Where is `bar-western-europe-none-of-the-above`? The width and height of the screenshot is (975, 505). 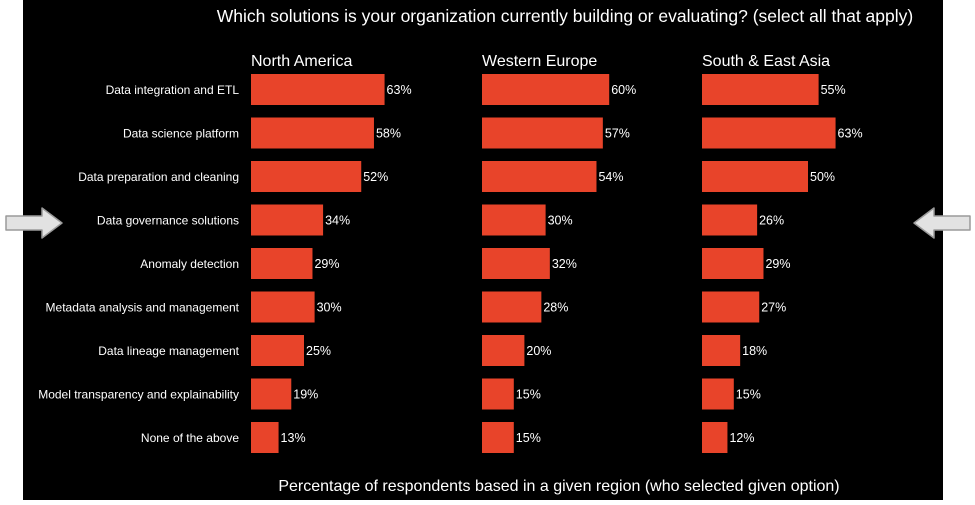 bar-western-europe-none-of-the-above is located at coordinates (498, 437).